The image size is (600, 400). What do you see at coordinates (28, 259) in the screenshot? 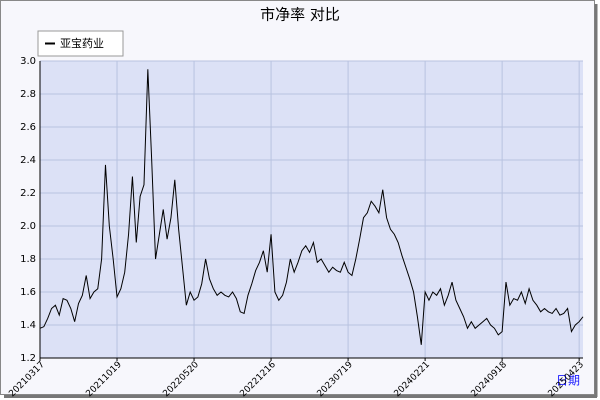
I see `y-tick-label: 1.8` at bounding box center [28, 259].